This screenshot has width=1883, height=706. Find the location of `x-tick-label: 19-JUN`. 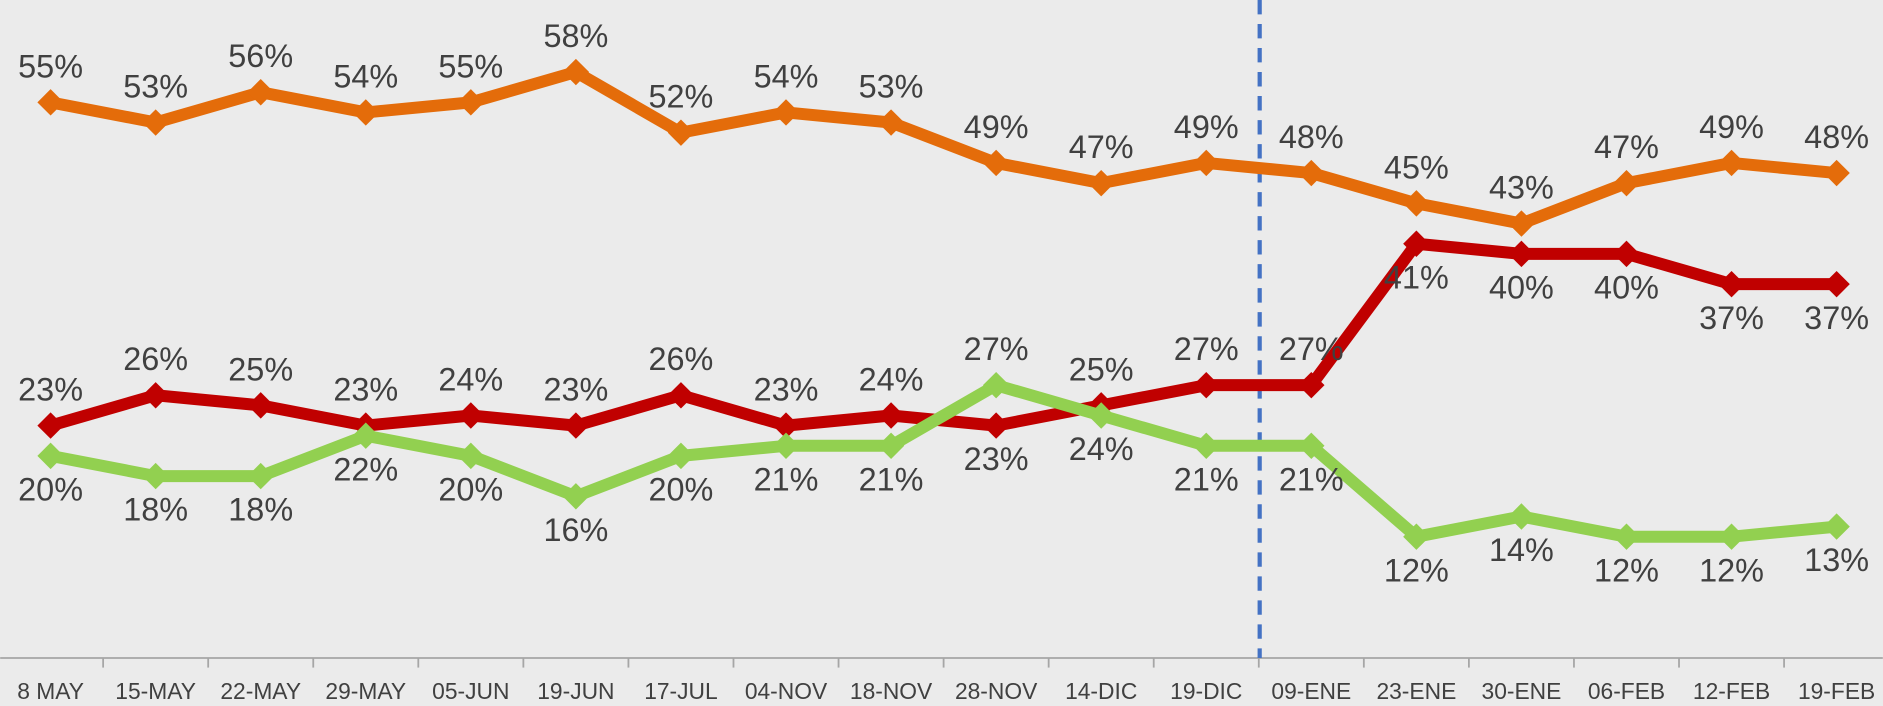

x-tick-label: 19-JUN is located at coordinates (575, 691).